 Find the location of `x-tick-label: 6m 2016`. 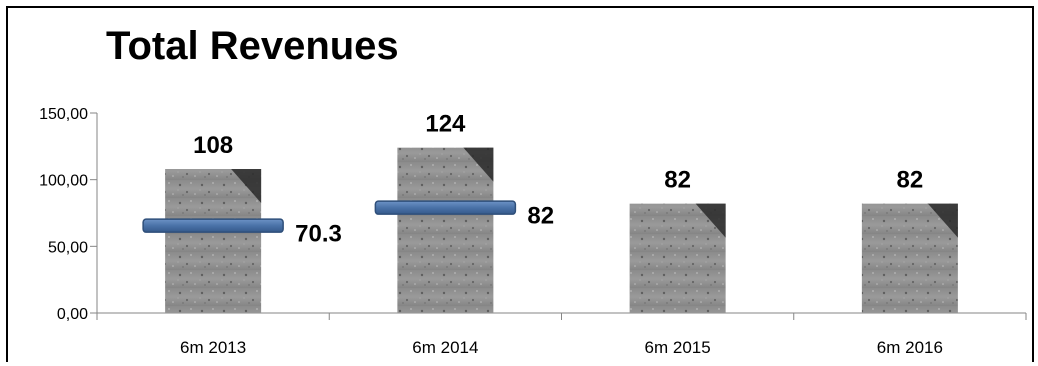

x-tick-label: 6m 2016 is located at coordinates (910, 347).